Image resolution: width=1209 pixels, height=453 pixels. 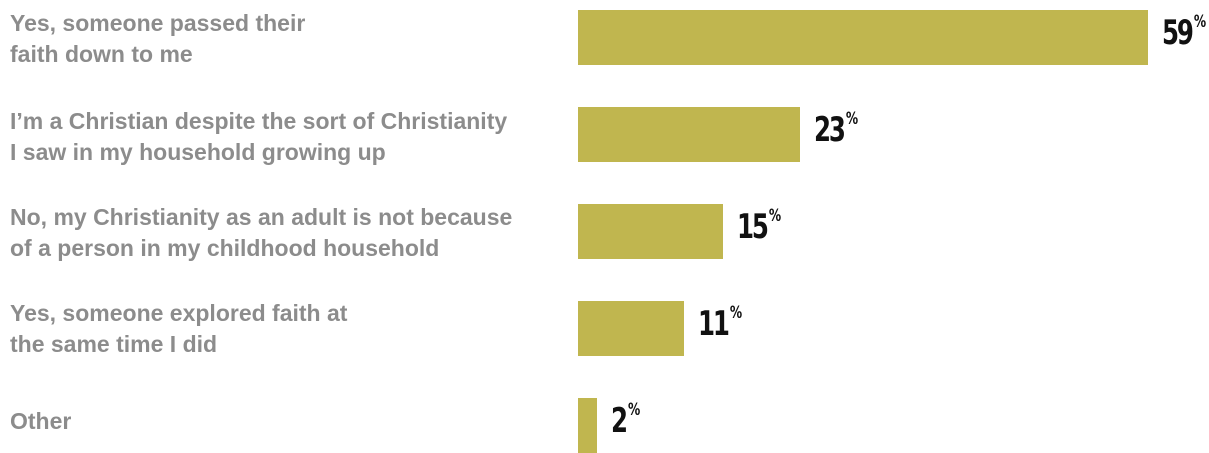 I want to click on data-label: 23%, so click(x=836, y=130).